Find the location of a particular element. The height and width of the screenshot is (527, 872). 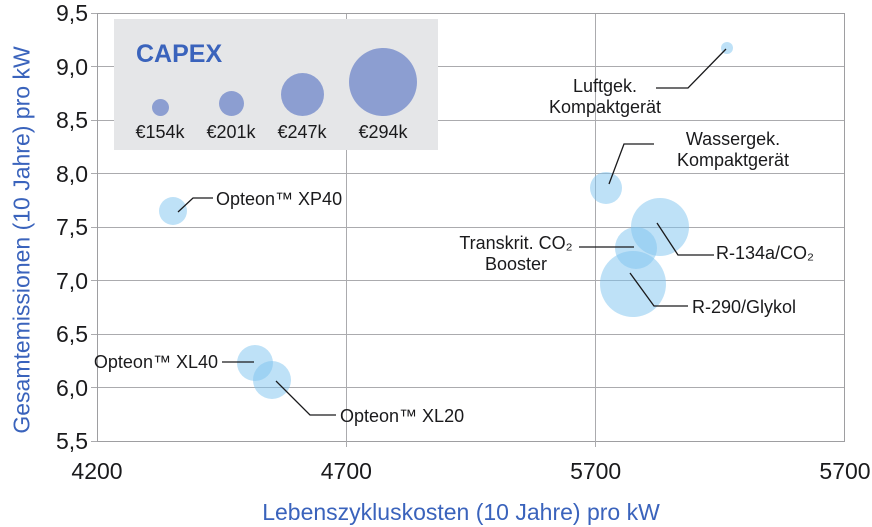

annotation-line: R-290/Glykol is located at coordinates (744, 307).